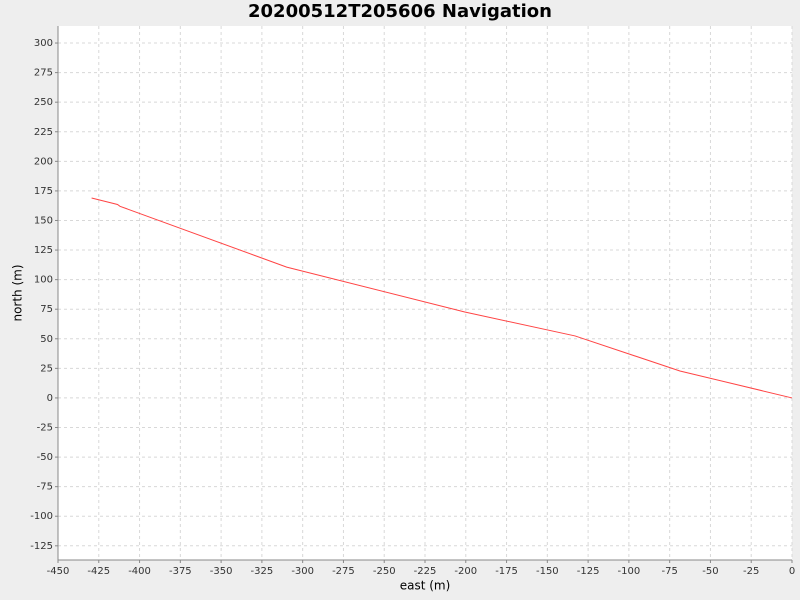 The height and width of the screenshot is (600, 800). What do you see at coordinates (43, 220) in the screenshot?
I see `y-tick-label: 150` at bounding box center [43, 220].